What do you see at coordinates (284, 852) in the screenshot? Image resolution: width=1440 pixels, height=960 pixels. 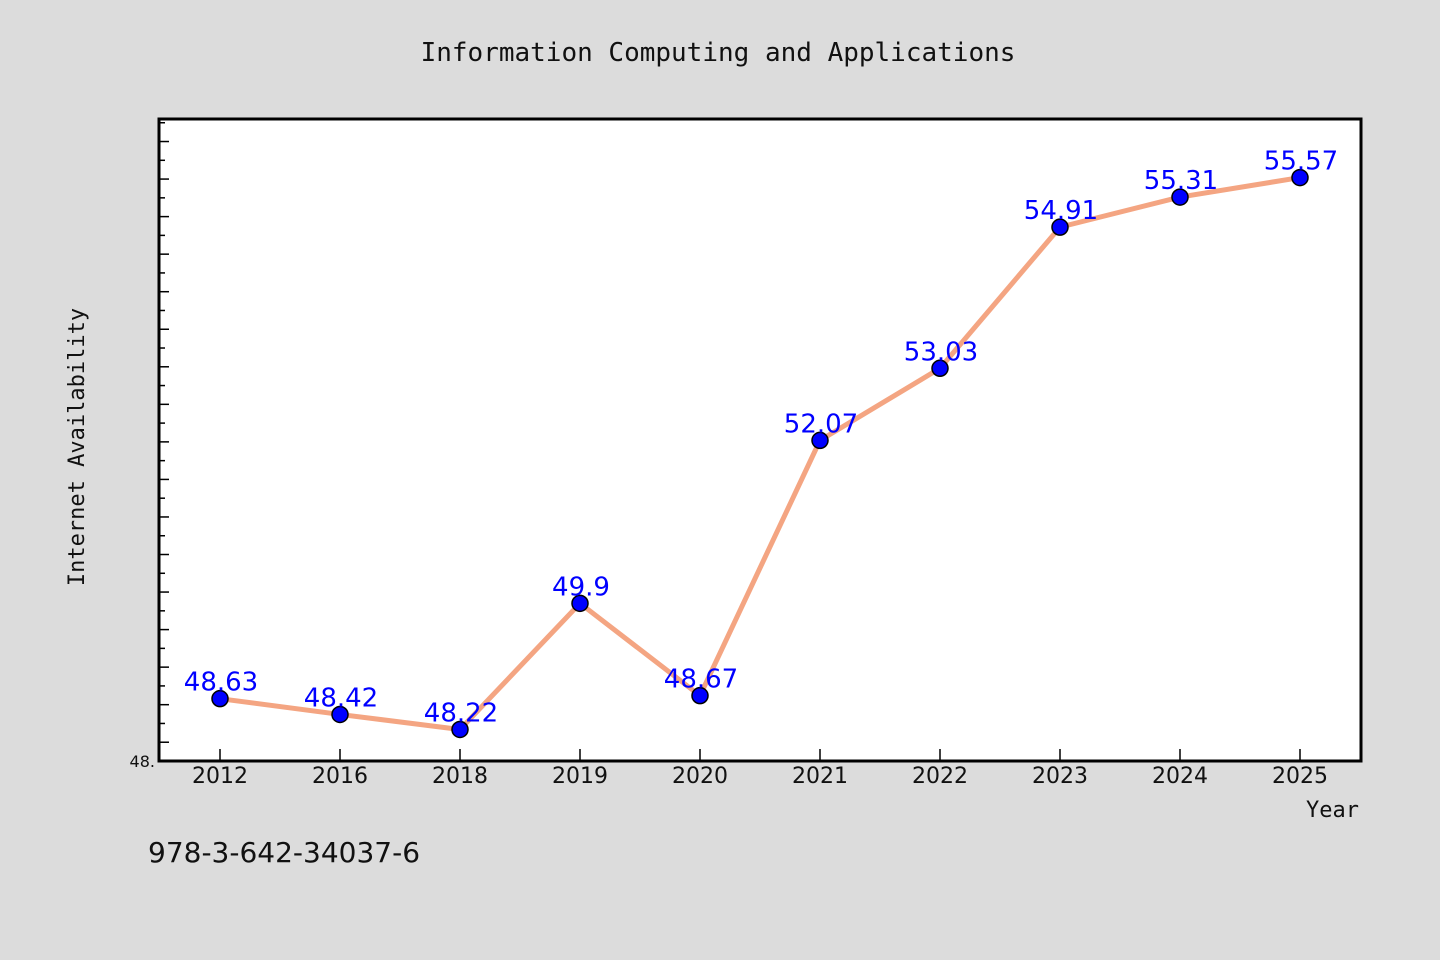 I see `isbn-footer: 978-3-642-34037-6` at bounding box center [284, 852].